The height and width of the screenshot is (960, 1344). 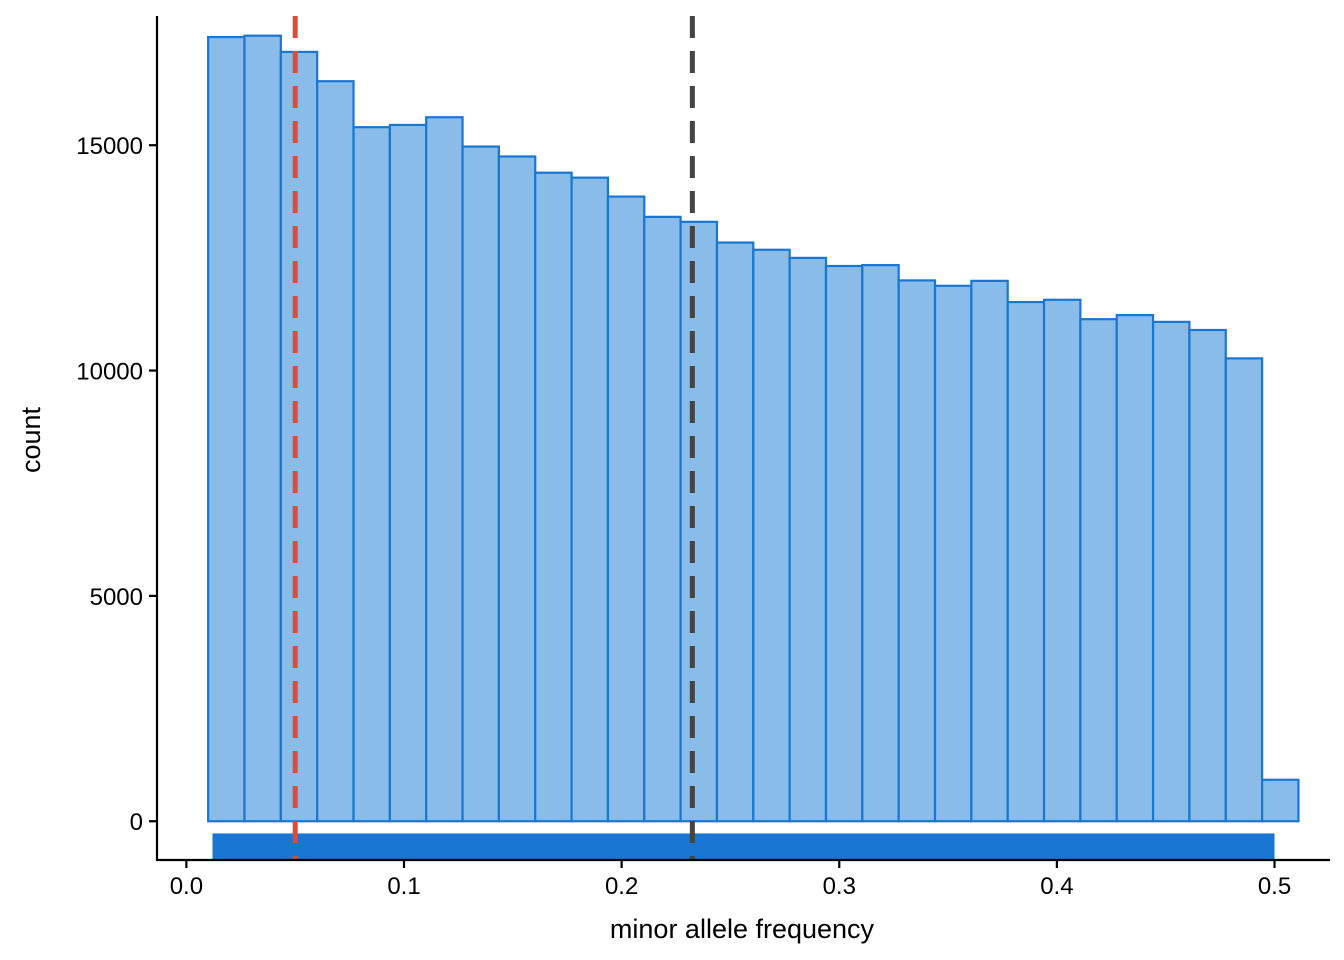 What do you see at coordinates (109, 146) in the screenshot?
I see `y-tick-label: 15000` at bounding box center [109, 146].